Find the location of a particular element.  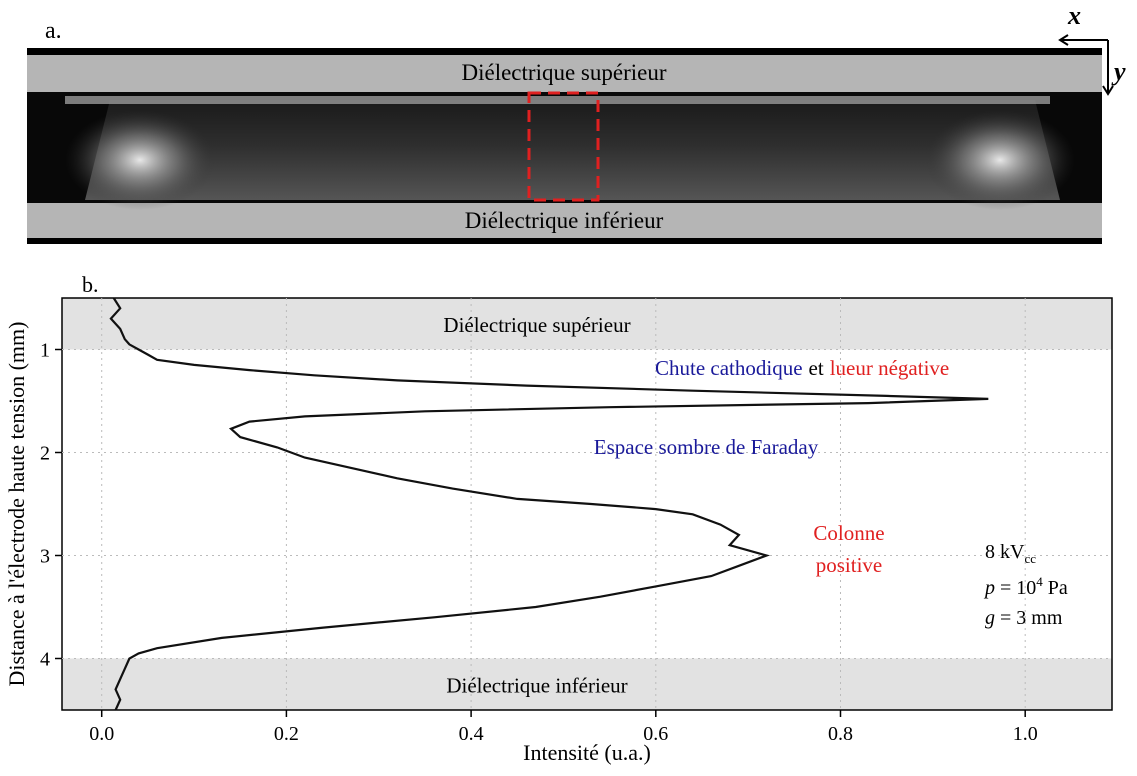

x-tick-label: 0.0 is located at coordinates (101, 734).